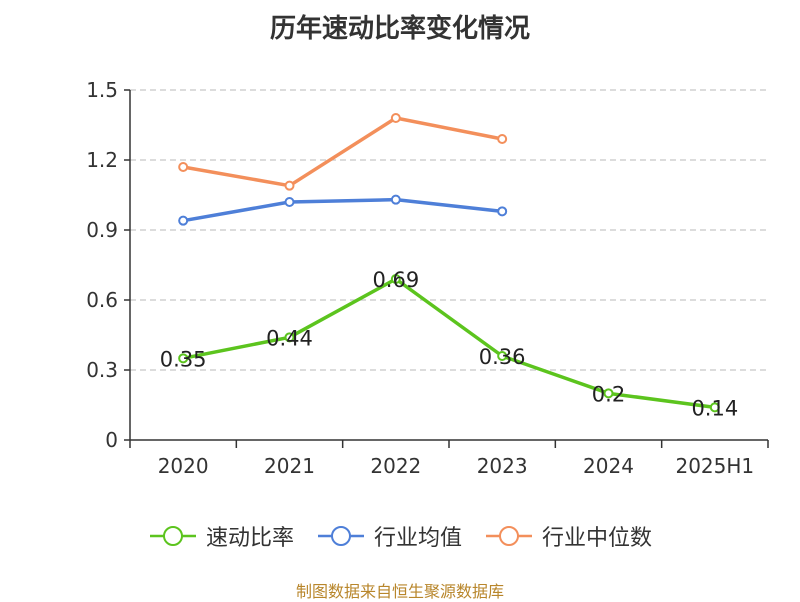 Image resolution: width=800 pixels, height=602 pixels. I want to click on data-label: 0.36, so click(502, 357).